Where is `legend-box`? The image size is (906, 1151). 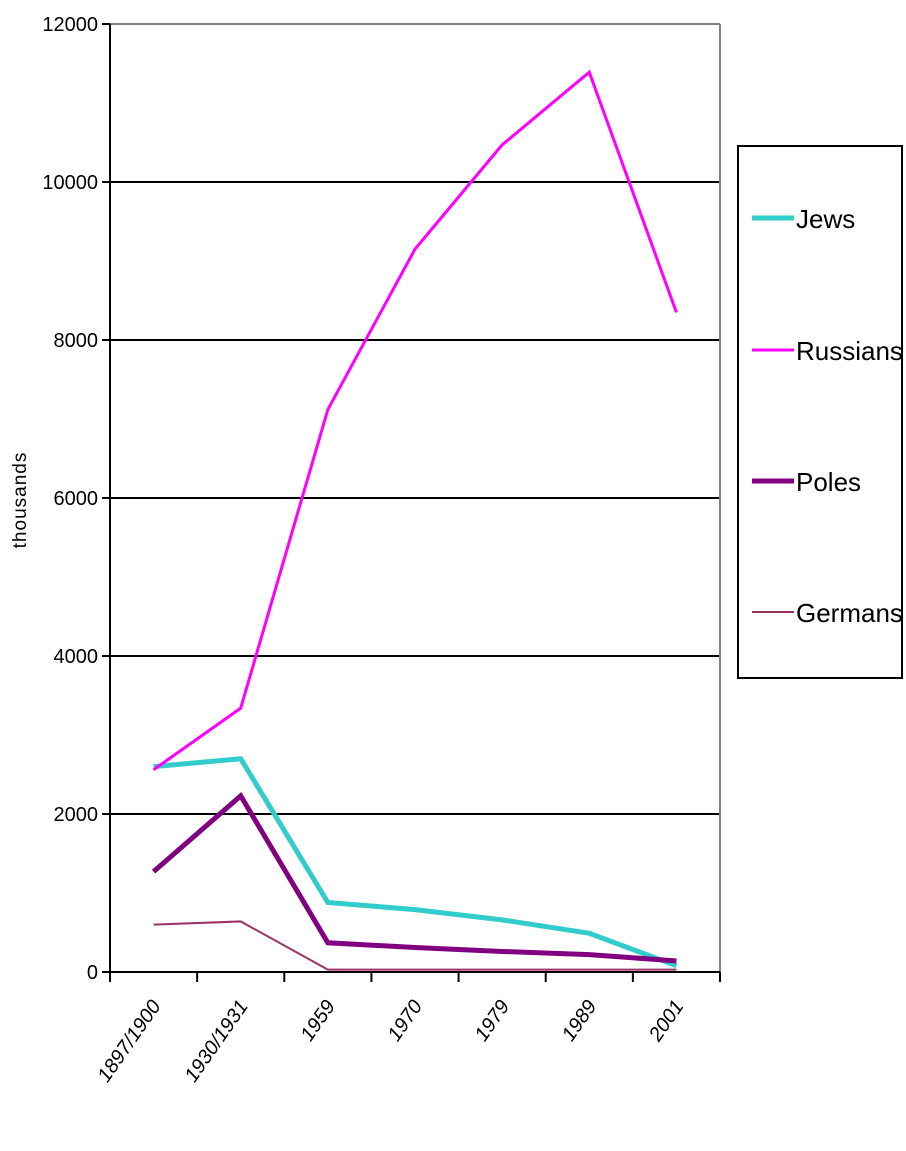 legend-box is located at coordinates (820, 412).